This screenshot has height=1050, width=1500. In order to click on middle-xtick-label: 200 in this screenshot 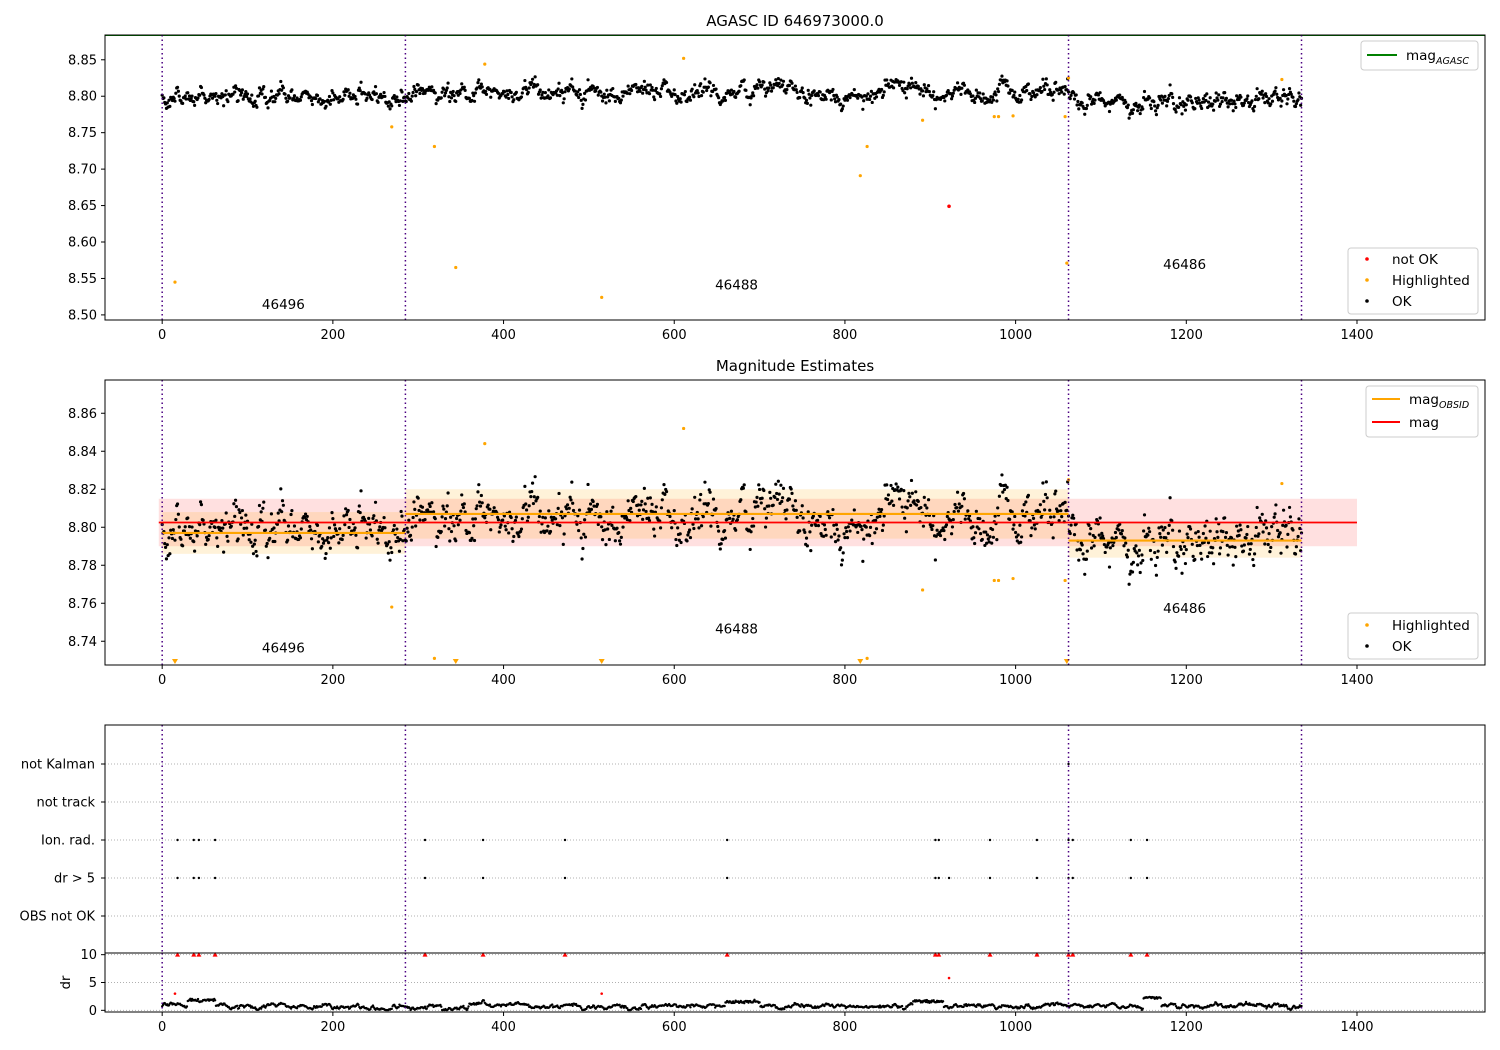, I will do `click(332, 680)`.